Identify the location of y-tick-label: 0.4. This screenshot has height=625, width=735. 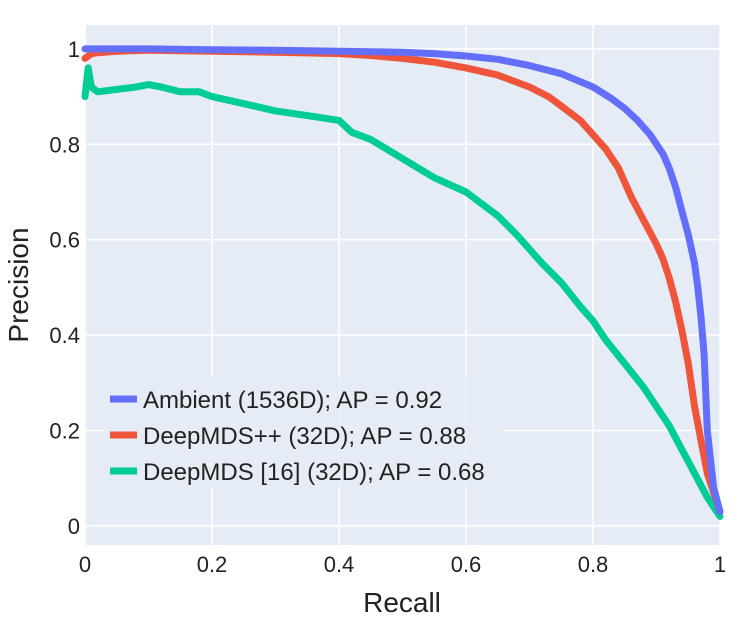
(64, 335).